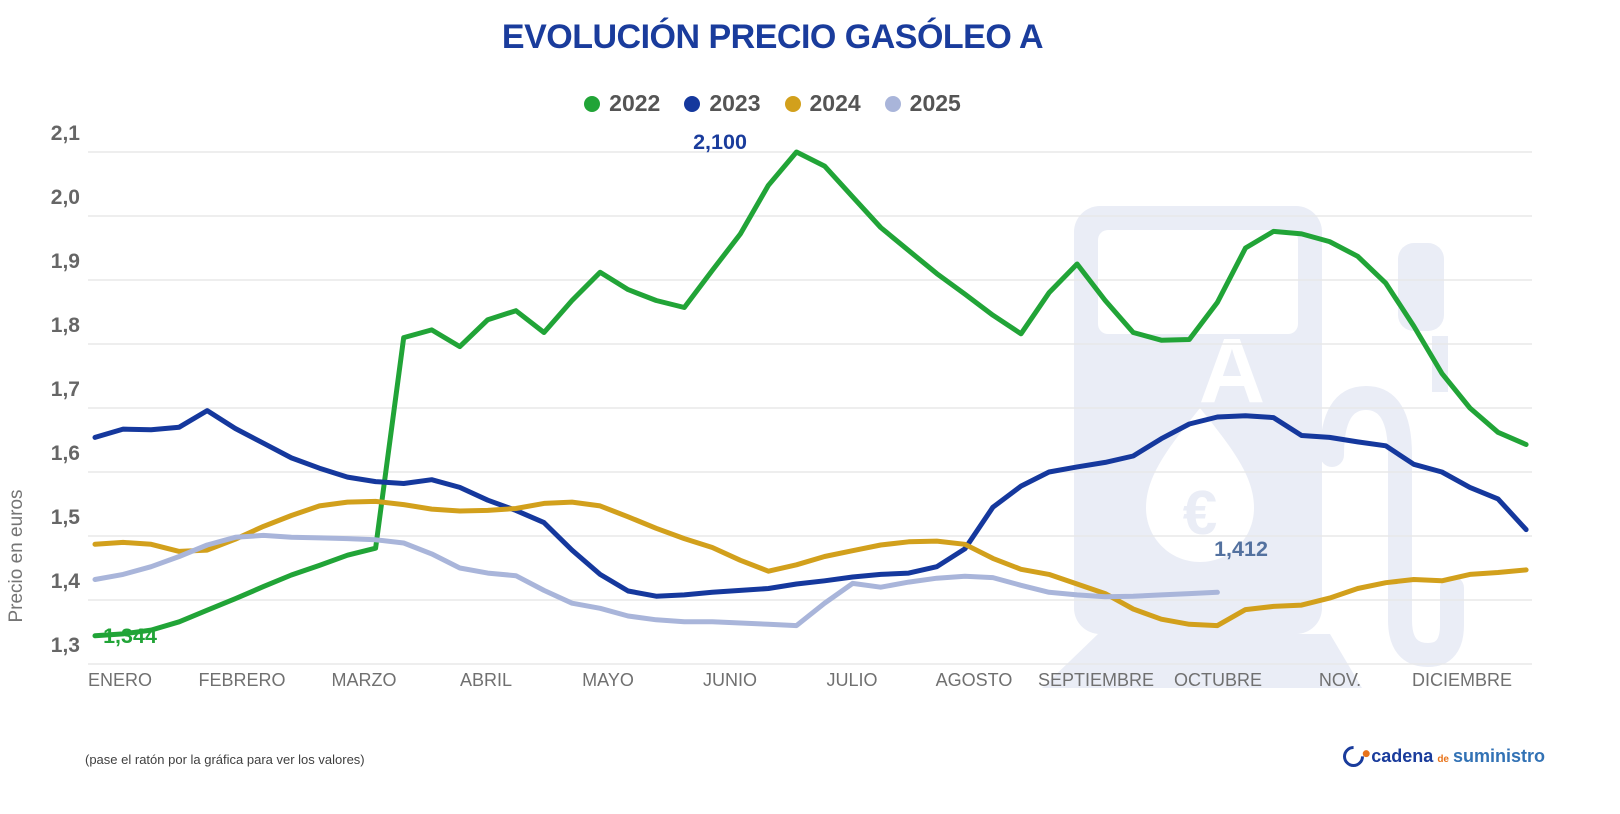 Image resolution: width=1620 pixels, height=814 pixels. I want to click on x-label-month: MAYO, so click(608, 680).